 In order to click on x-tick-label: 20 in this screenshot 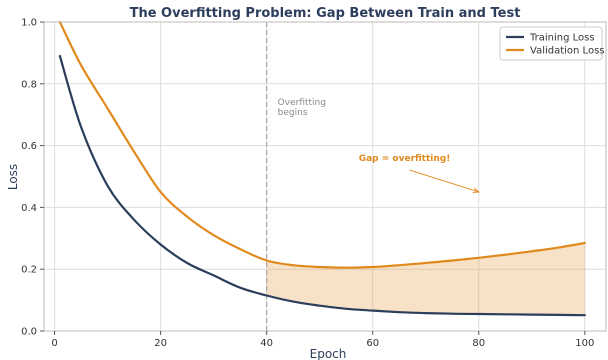, I will do `click(160, 343)`.